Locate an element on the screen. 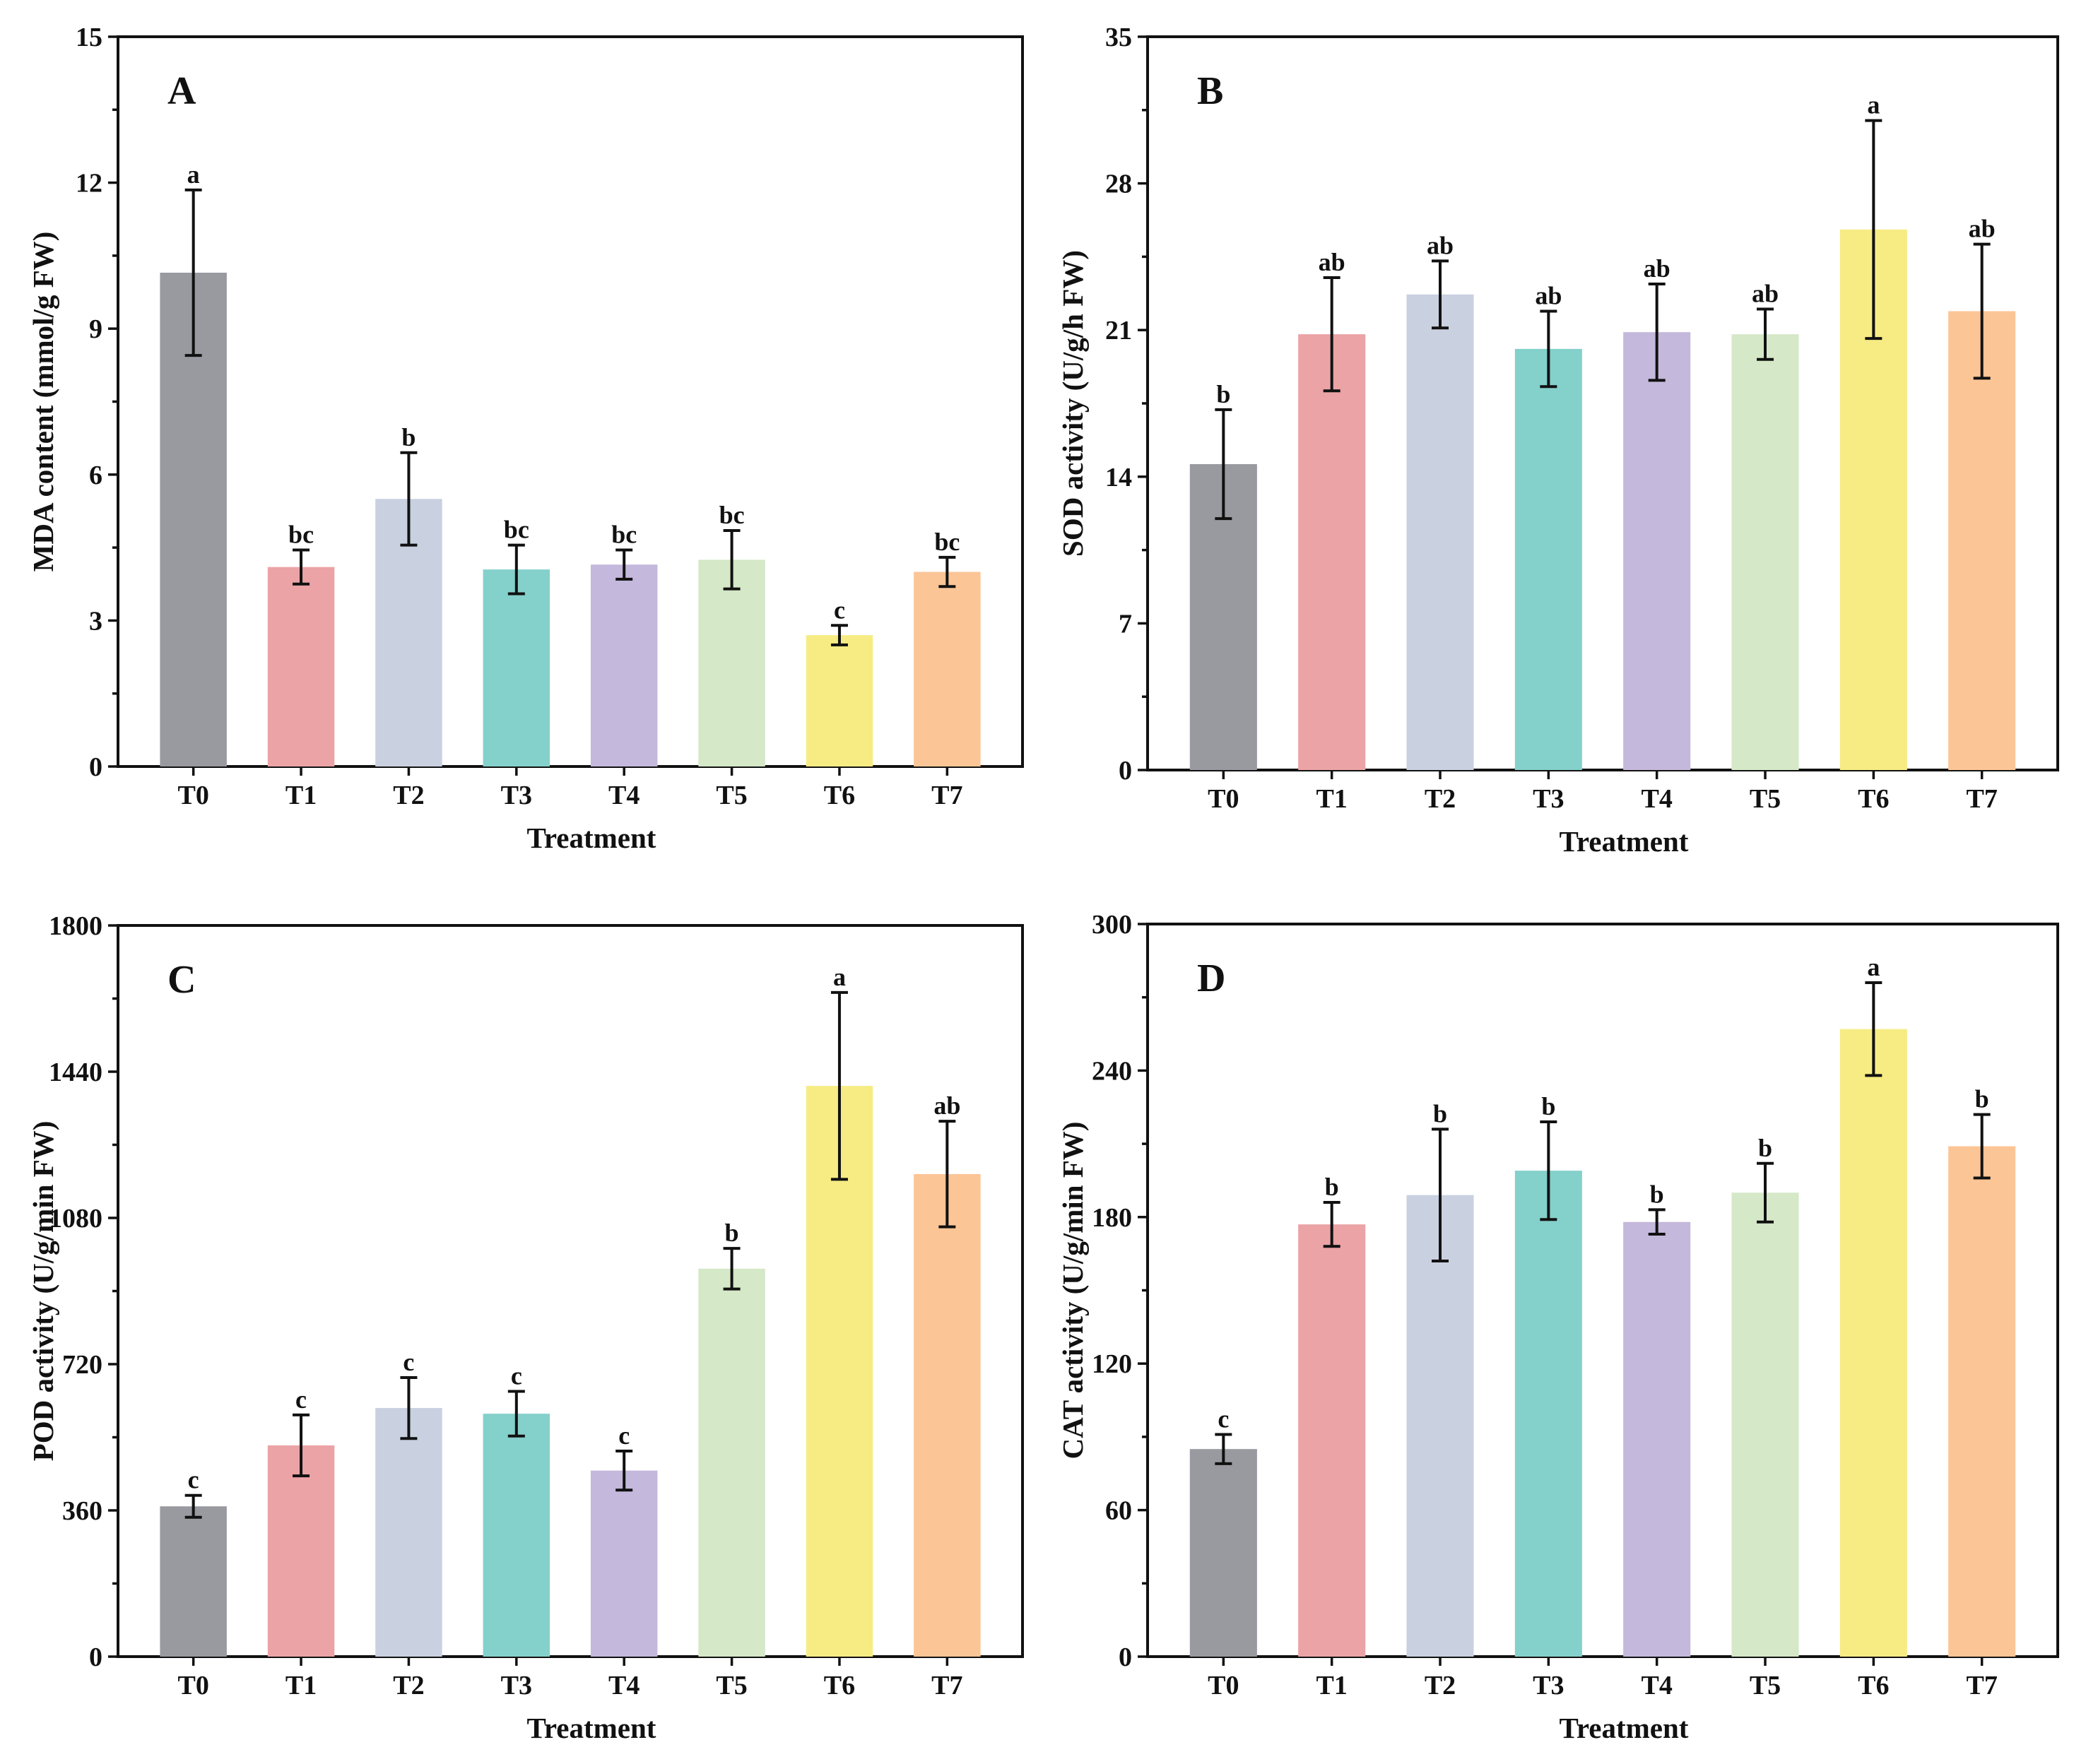  panel-c-x-title: Treatment is located at coordinates (591, 1728).